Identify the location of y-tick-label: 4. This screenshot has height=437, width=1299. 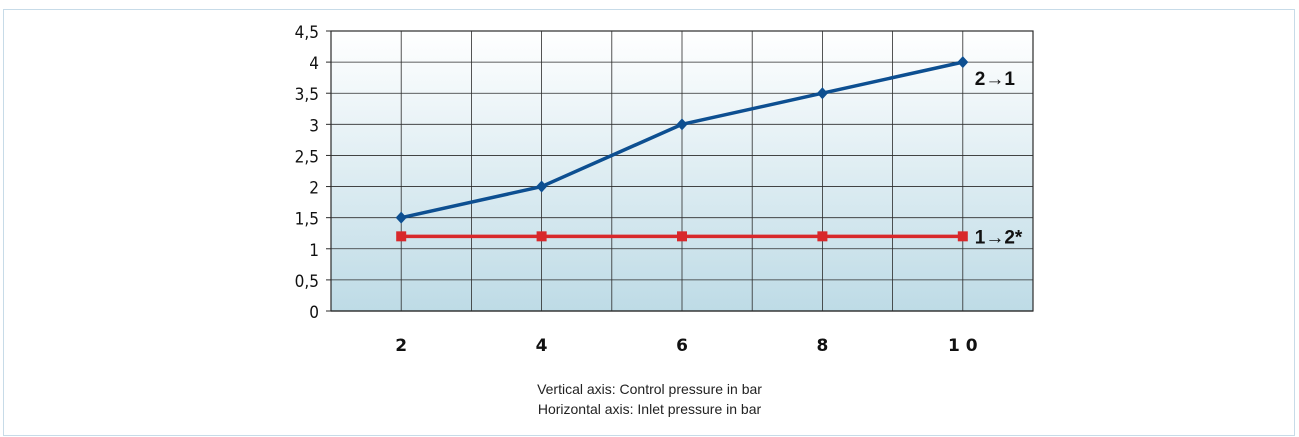
(314, 64).